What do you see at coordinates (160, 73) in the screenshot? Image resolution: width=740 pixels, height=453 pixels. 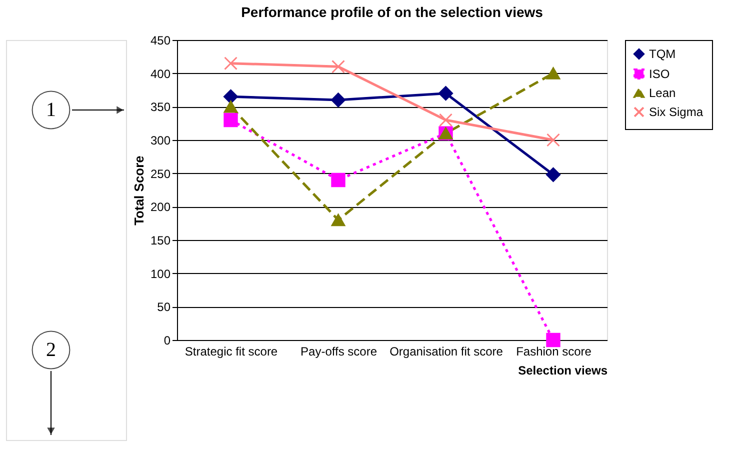 I see `y-tick-label: 400` at bounding box center [160, 73].